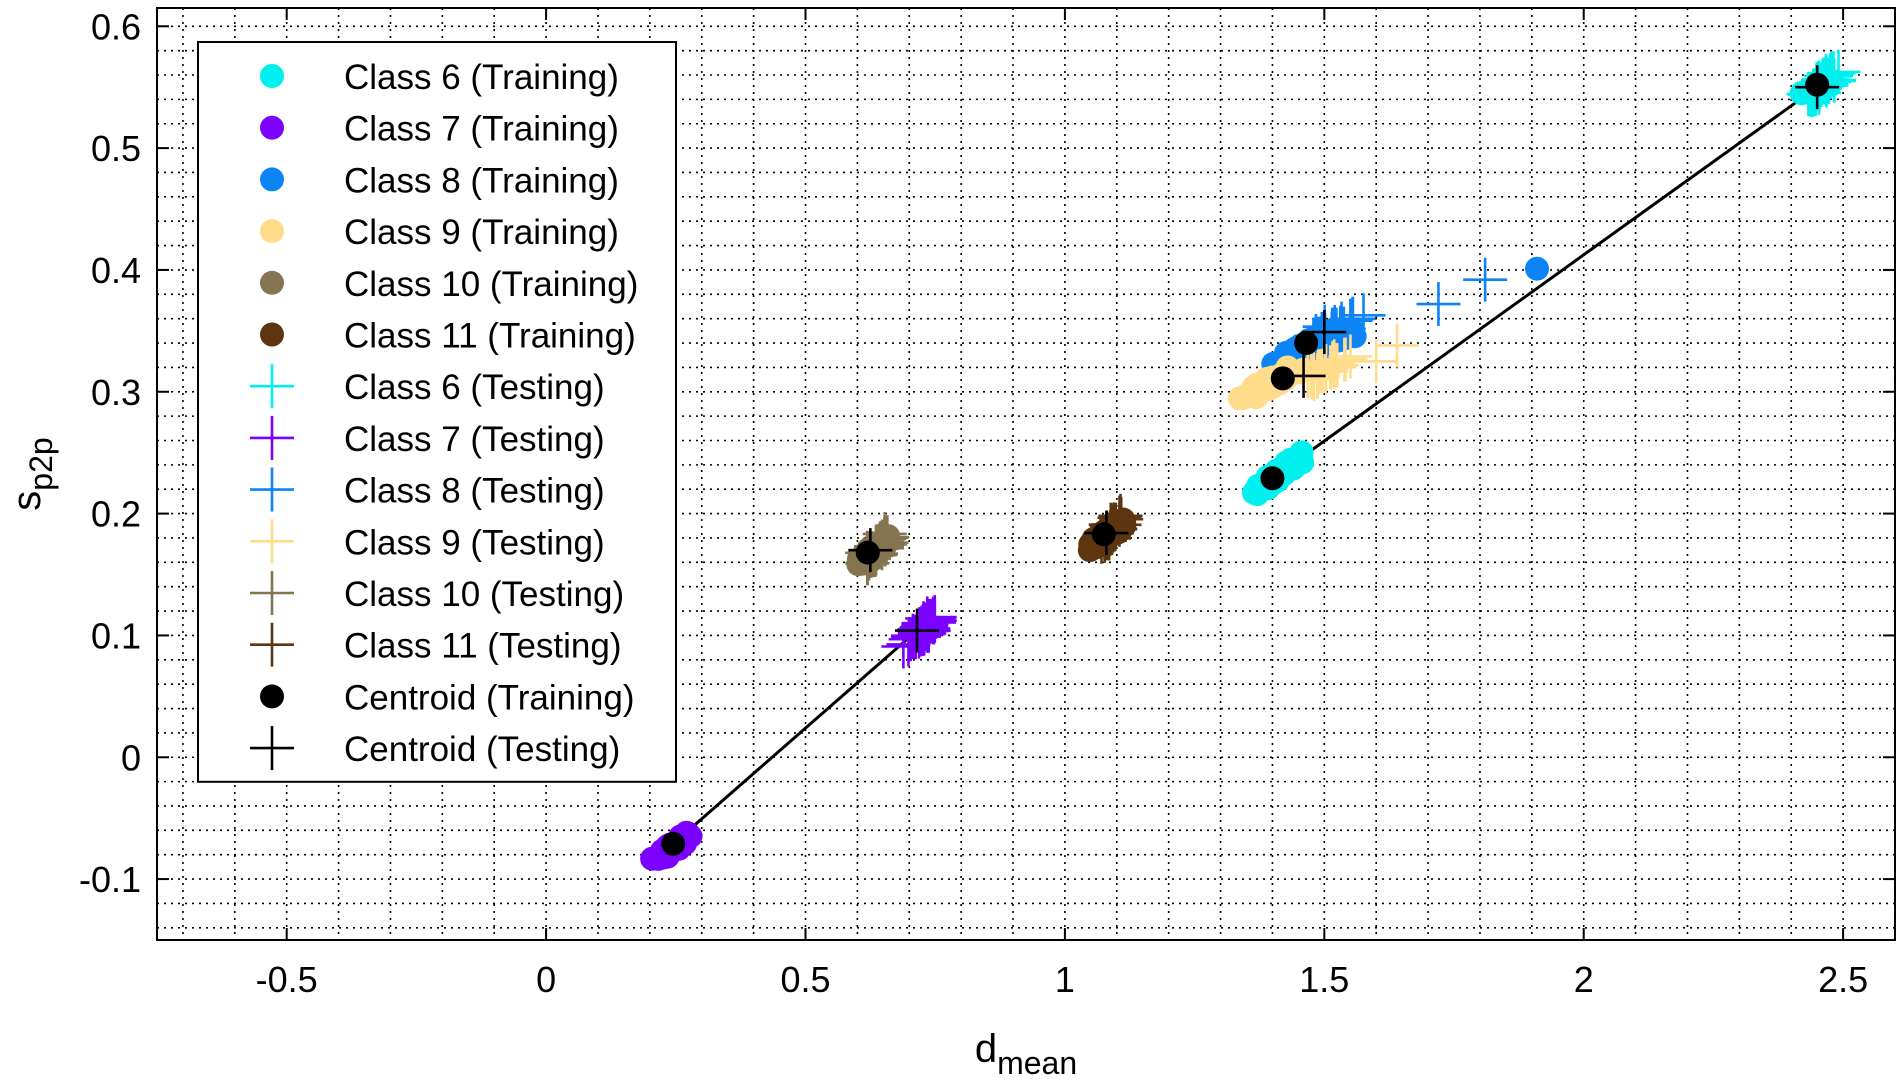 The height and width of the screenshot is (1088, 1901). I want to click on y-tick-label: 0.6, so click(116, 26).